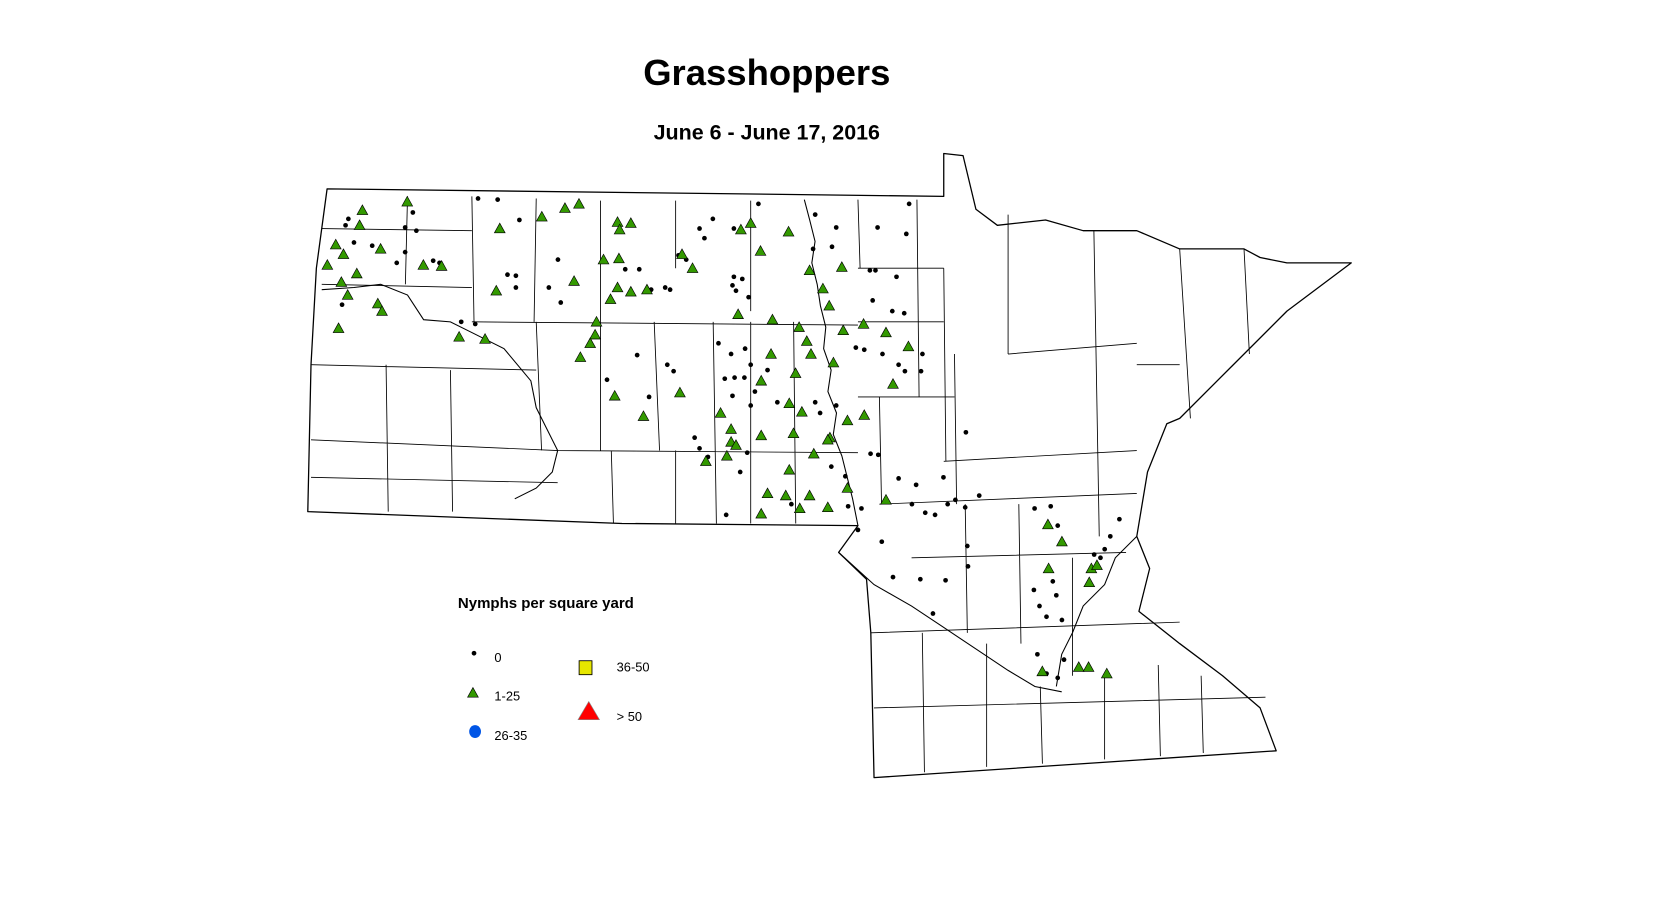 This screenshot has height=900, width=1673. What do you see at coordinates (1096, 611) in the screenshot?
I see `mississippi-river` at bounding box center [1096, 611].